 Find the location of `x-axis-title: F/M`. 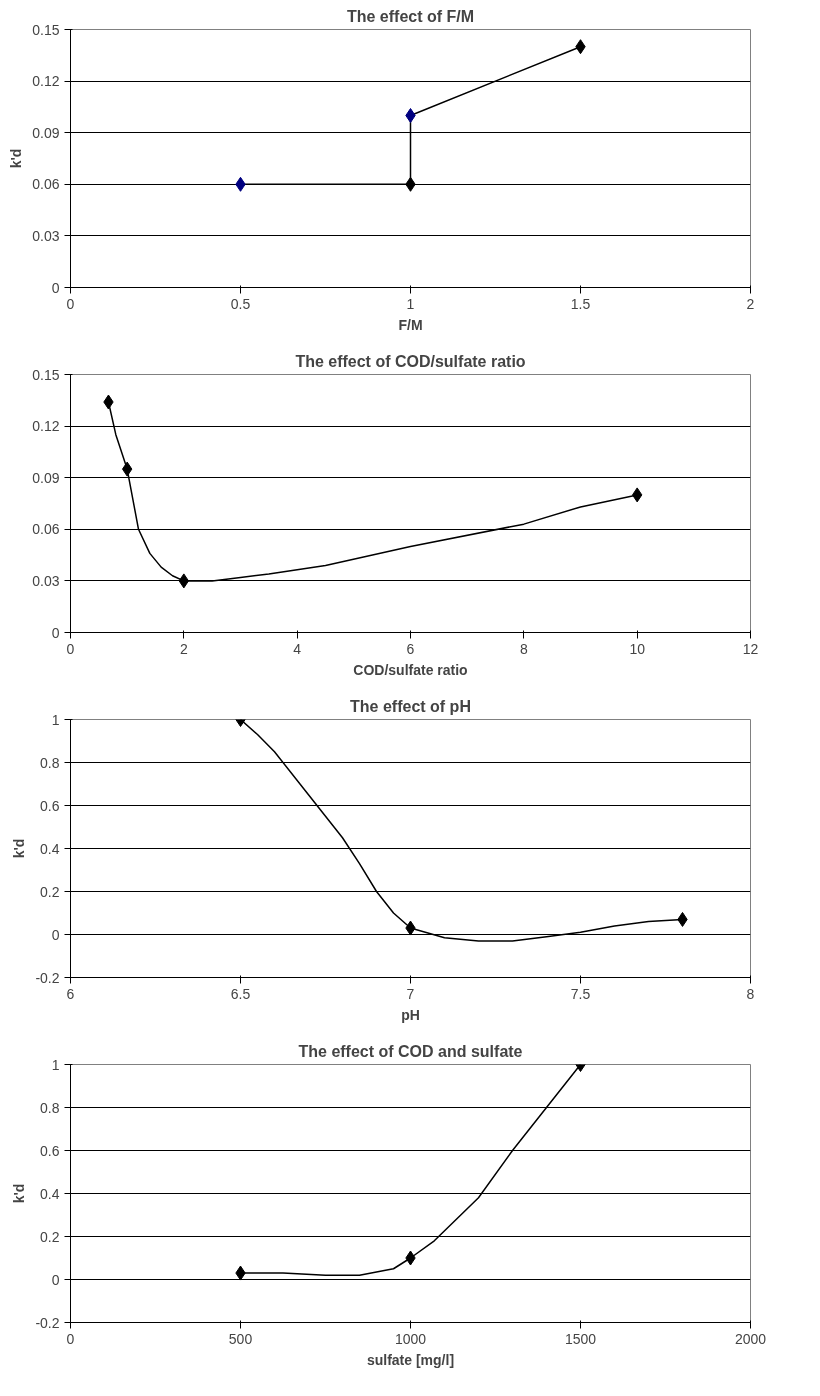

x-axis-title: F/M is located at coordinates (410, 324).